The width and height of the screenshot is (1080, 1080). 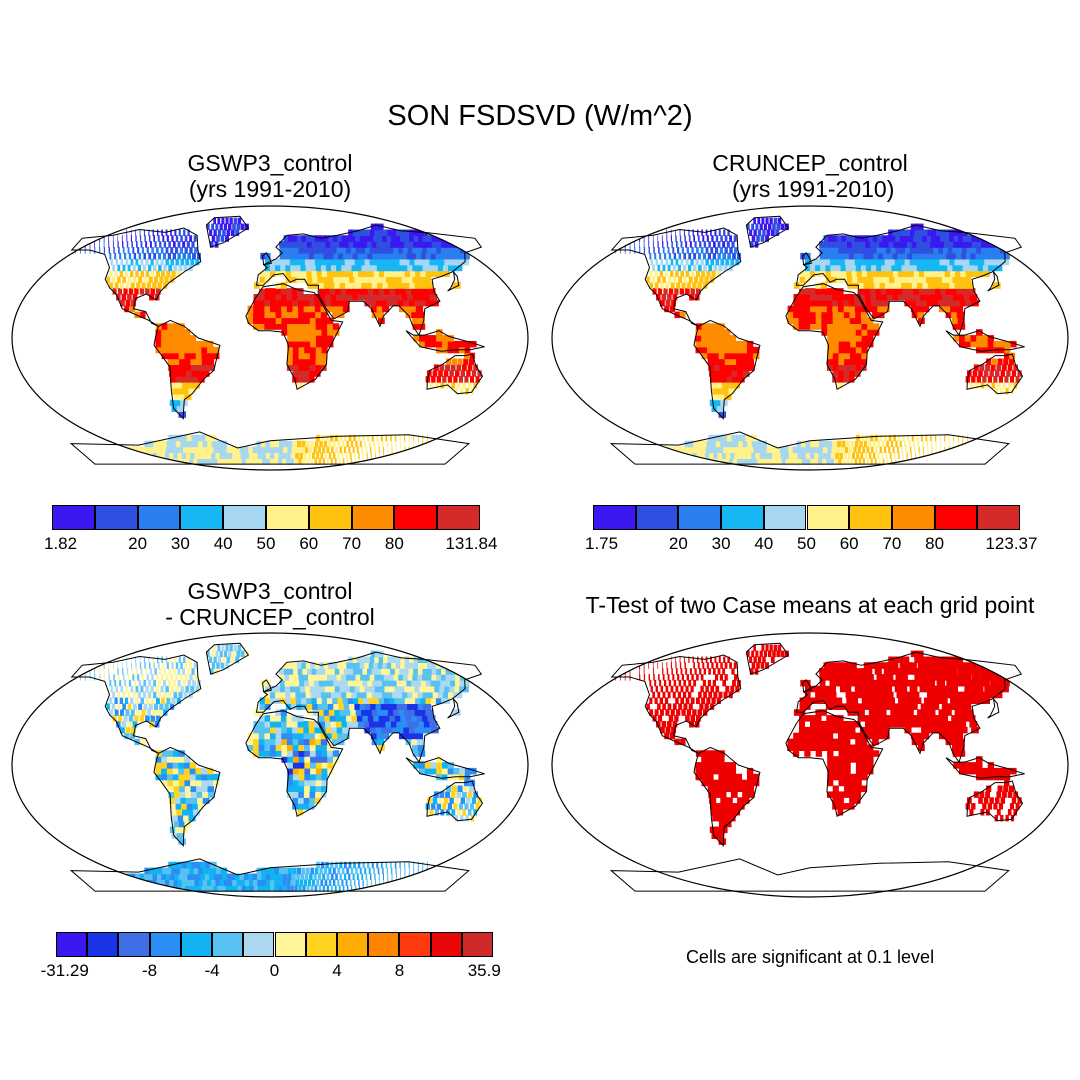 What do you see at coordinates (149, 970) in the screenshot?
I see `colorbar-label: -8` at bounding box center [149, 970].